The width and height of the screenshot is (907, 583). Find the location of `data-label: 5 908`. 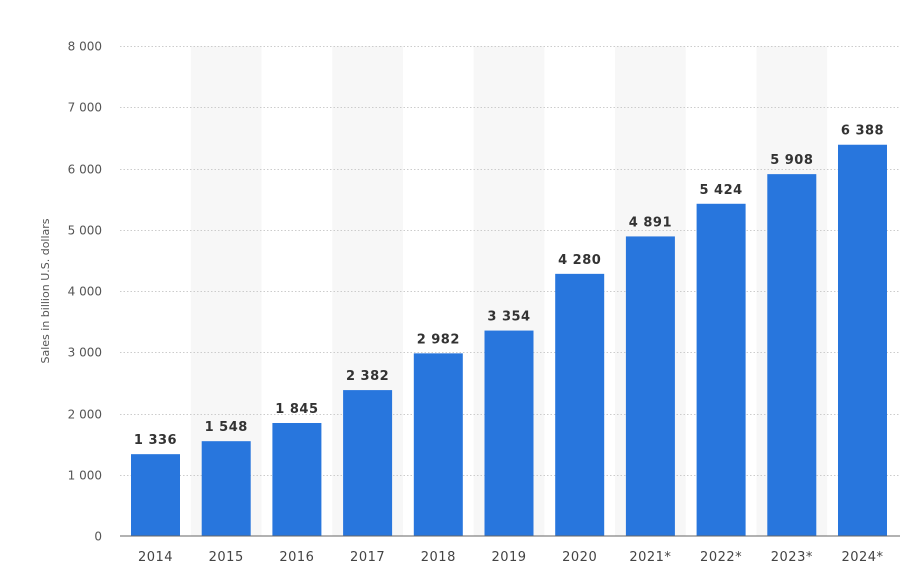

data-label: 5 908 is located at coordinates (791, 160).